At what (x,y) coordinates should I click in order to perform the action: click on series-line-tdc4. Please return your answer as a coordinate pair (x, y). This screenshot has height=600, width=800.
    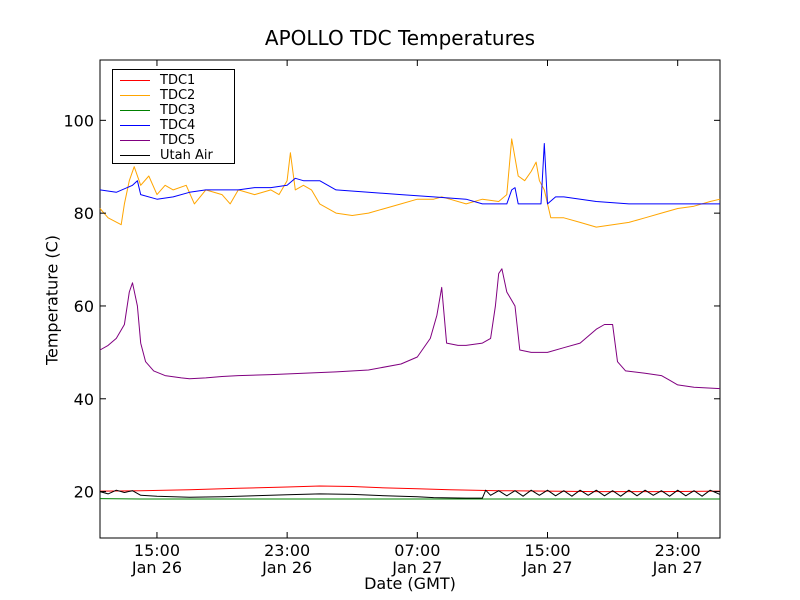
    Looking at the image, I should click on (409, 174).